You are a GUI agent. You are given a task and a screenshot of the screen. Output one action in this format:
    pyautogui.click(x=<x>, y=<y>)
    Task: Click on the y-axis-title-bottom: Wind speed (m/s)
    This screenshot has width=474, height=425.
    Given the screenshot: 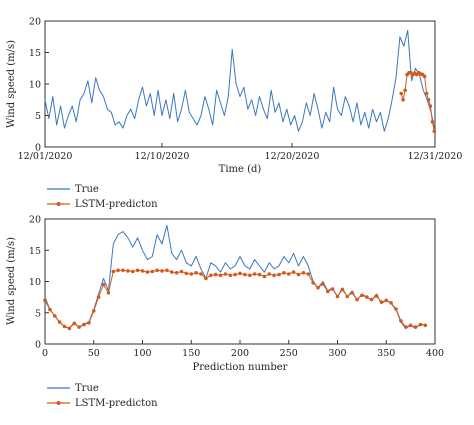 What is the action you would take?
    pyautogui.click(x=11, y=281)
    